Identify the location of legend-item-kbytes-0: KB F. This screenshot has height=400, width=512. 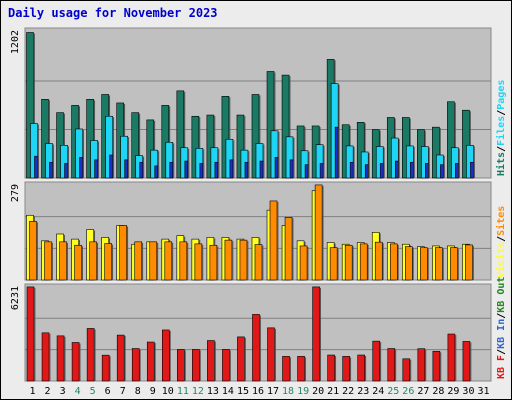
(501, 367).